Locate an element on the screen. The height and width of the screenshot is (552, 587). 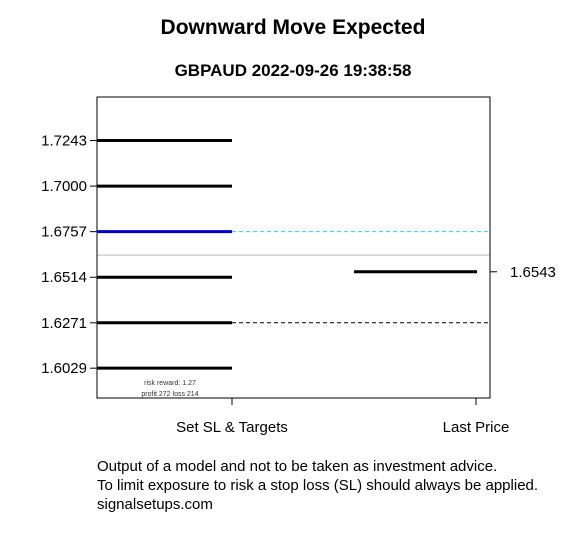
x-tick-label-1: Set SL & Targets is located at coordinates (232, 427).